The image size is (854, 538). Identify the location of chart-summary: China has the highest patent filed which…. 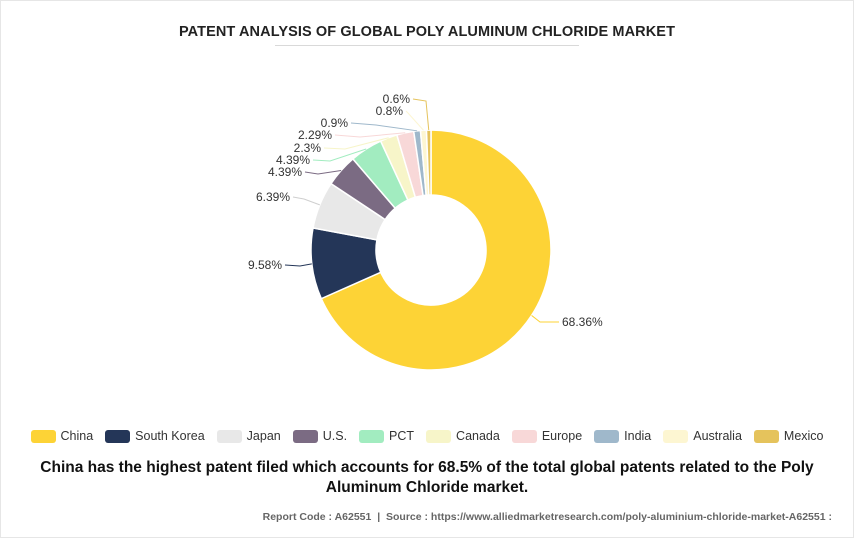
(427, 477).